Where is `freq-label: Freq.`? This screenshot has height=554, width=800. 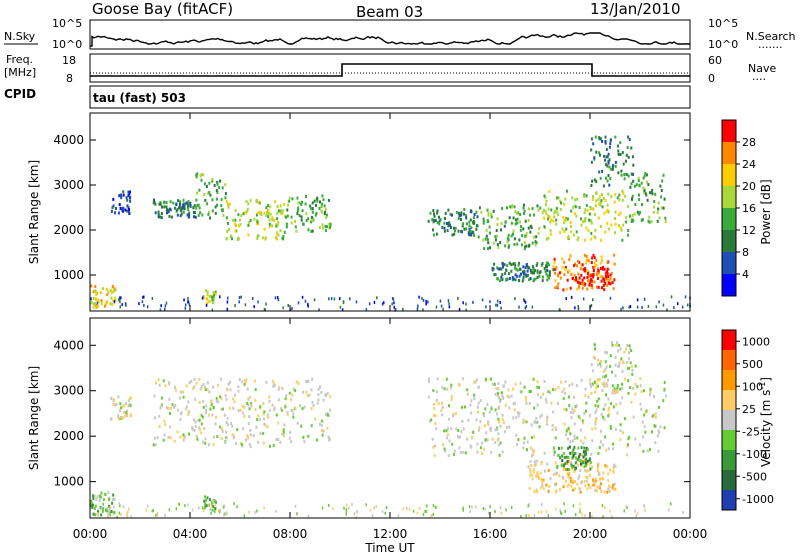
freq-label: Freq. is located at coordinates (19, 59).